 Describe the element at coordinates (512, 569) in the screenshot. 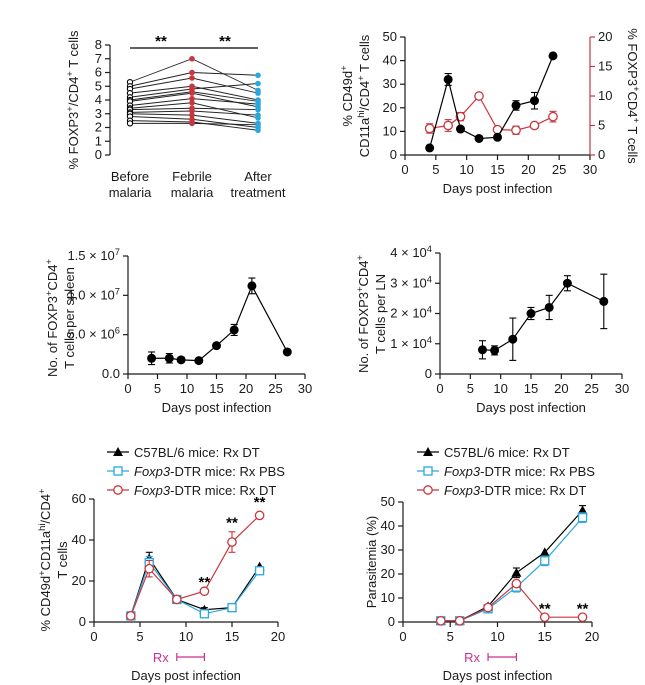

I see `series-cyan` at that location.